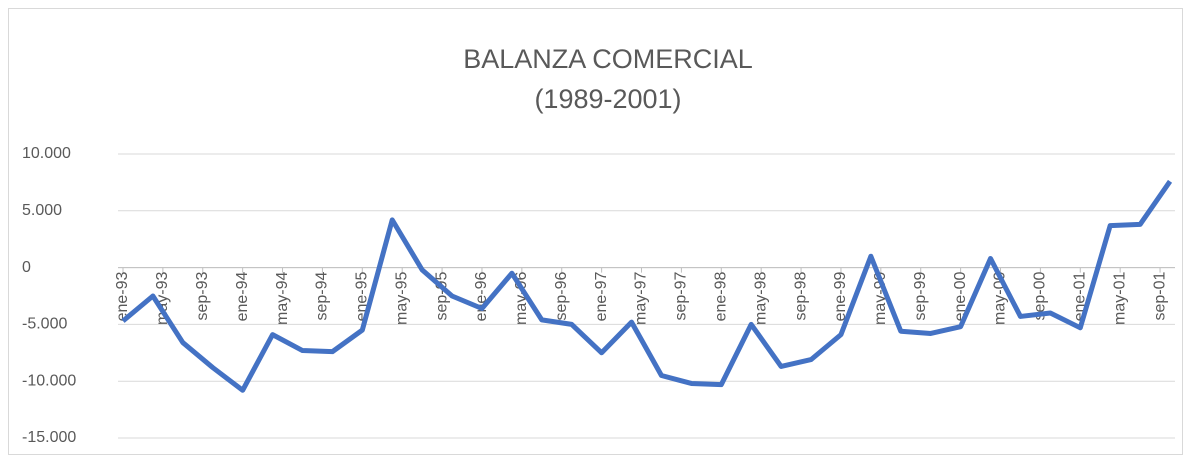 Image resolution: width=1191 pixels, height=461 pixels. What do you see at coordinates (800, 295) in the screenshot?
I see `x-tick-label: sep-98` at bounding box center [800, 295].